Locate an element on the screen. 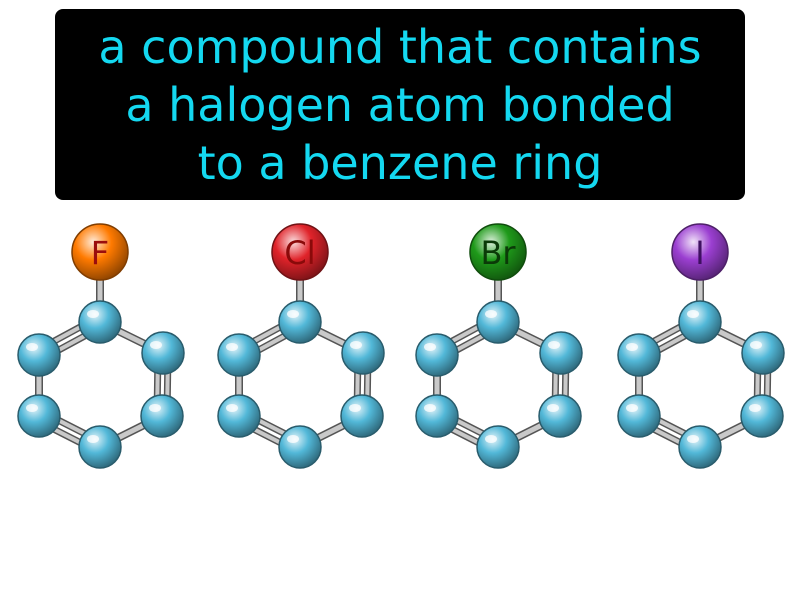 The image size is (800, 600). molecule-br: Br is located at coordinates (499, 346).